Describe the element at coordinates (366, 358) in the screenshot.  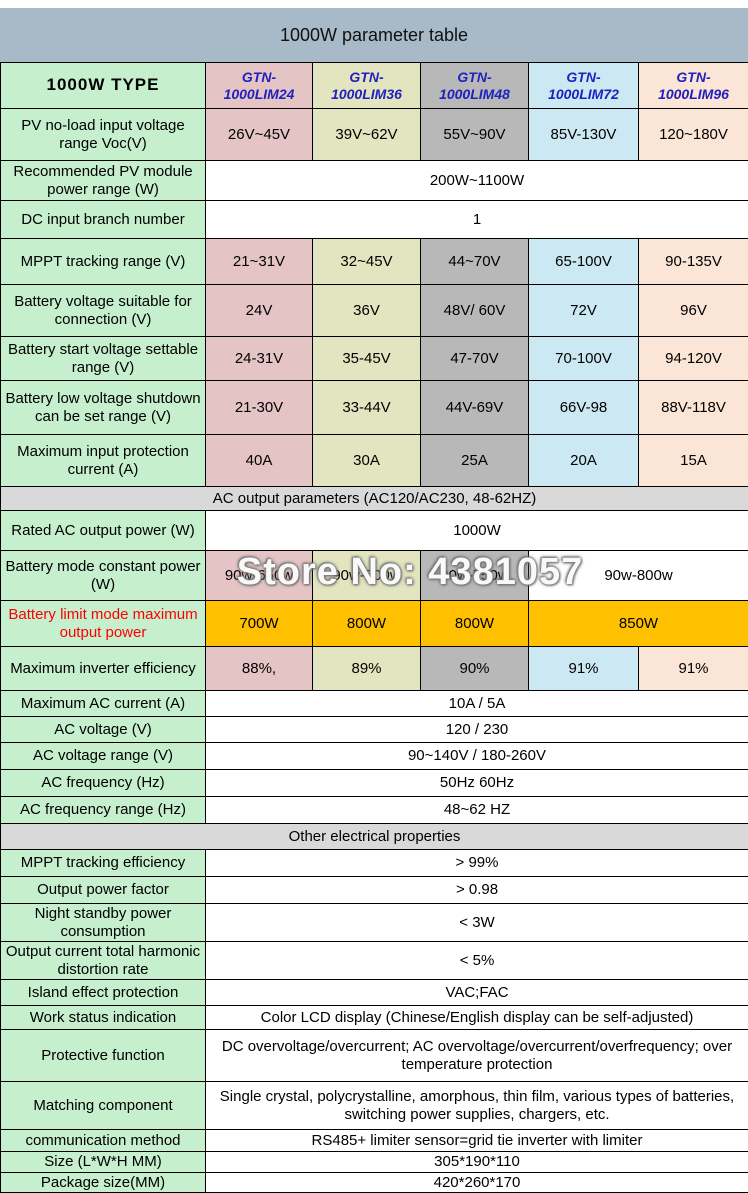
I see `value-cell: 35-45V` at that location.